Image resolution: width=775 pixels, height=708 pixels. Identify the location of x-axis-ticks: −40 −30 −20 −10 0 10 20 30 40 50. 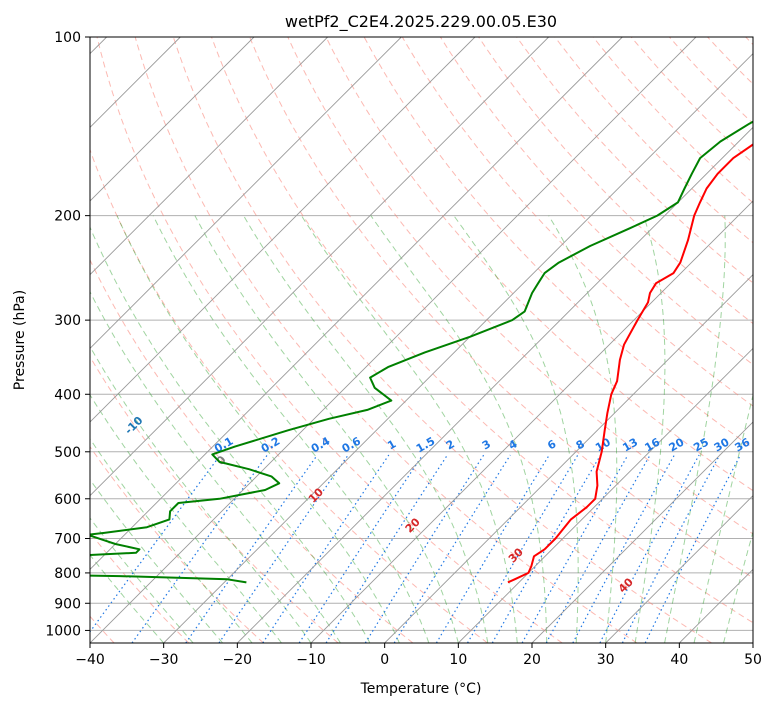
(418, 655).